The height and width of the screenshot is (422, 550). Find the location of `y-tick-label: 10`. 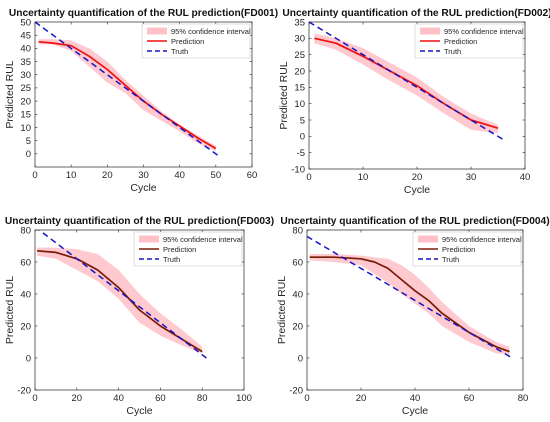

y-tick-label: 10 is located at coordinates (25, 128).